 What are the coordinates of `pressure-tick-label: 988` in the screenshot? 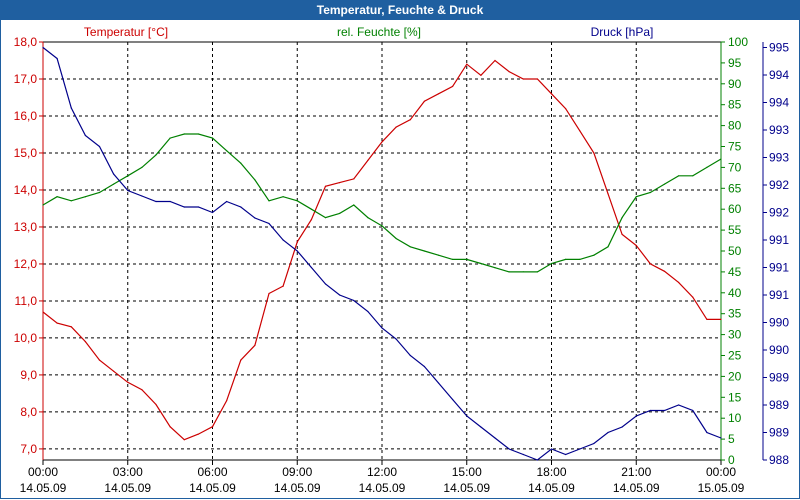 It's located at (779, 460).